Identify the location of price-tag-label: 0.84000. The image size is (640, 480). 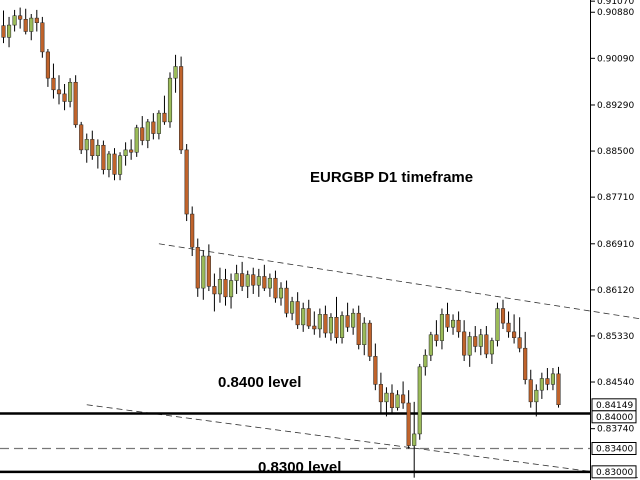
(614, 418).